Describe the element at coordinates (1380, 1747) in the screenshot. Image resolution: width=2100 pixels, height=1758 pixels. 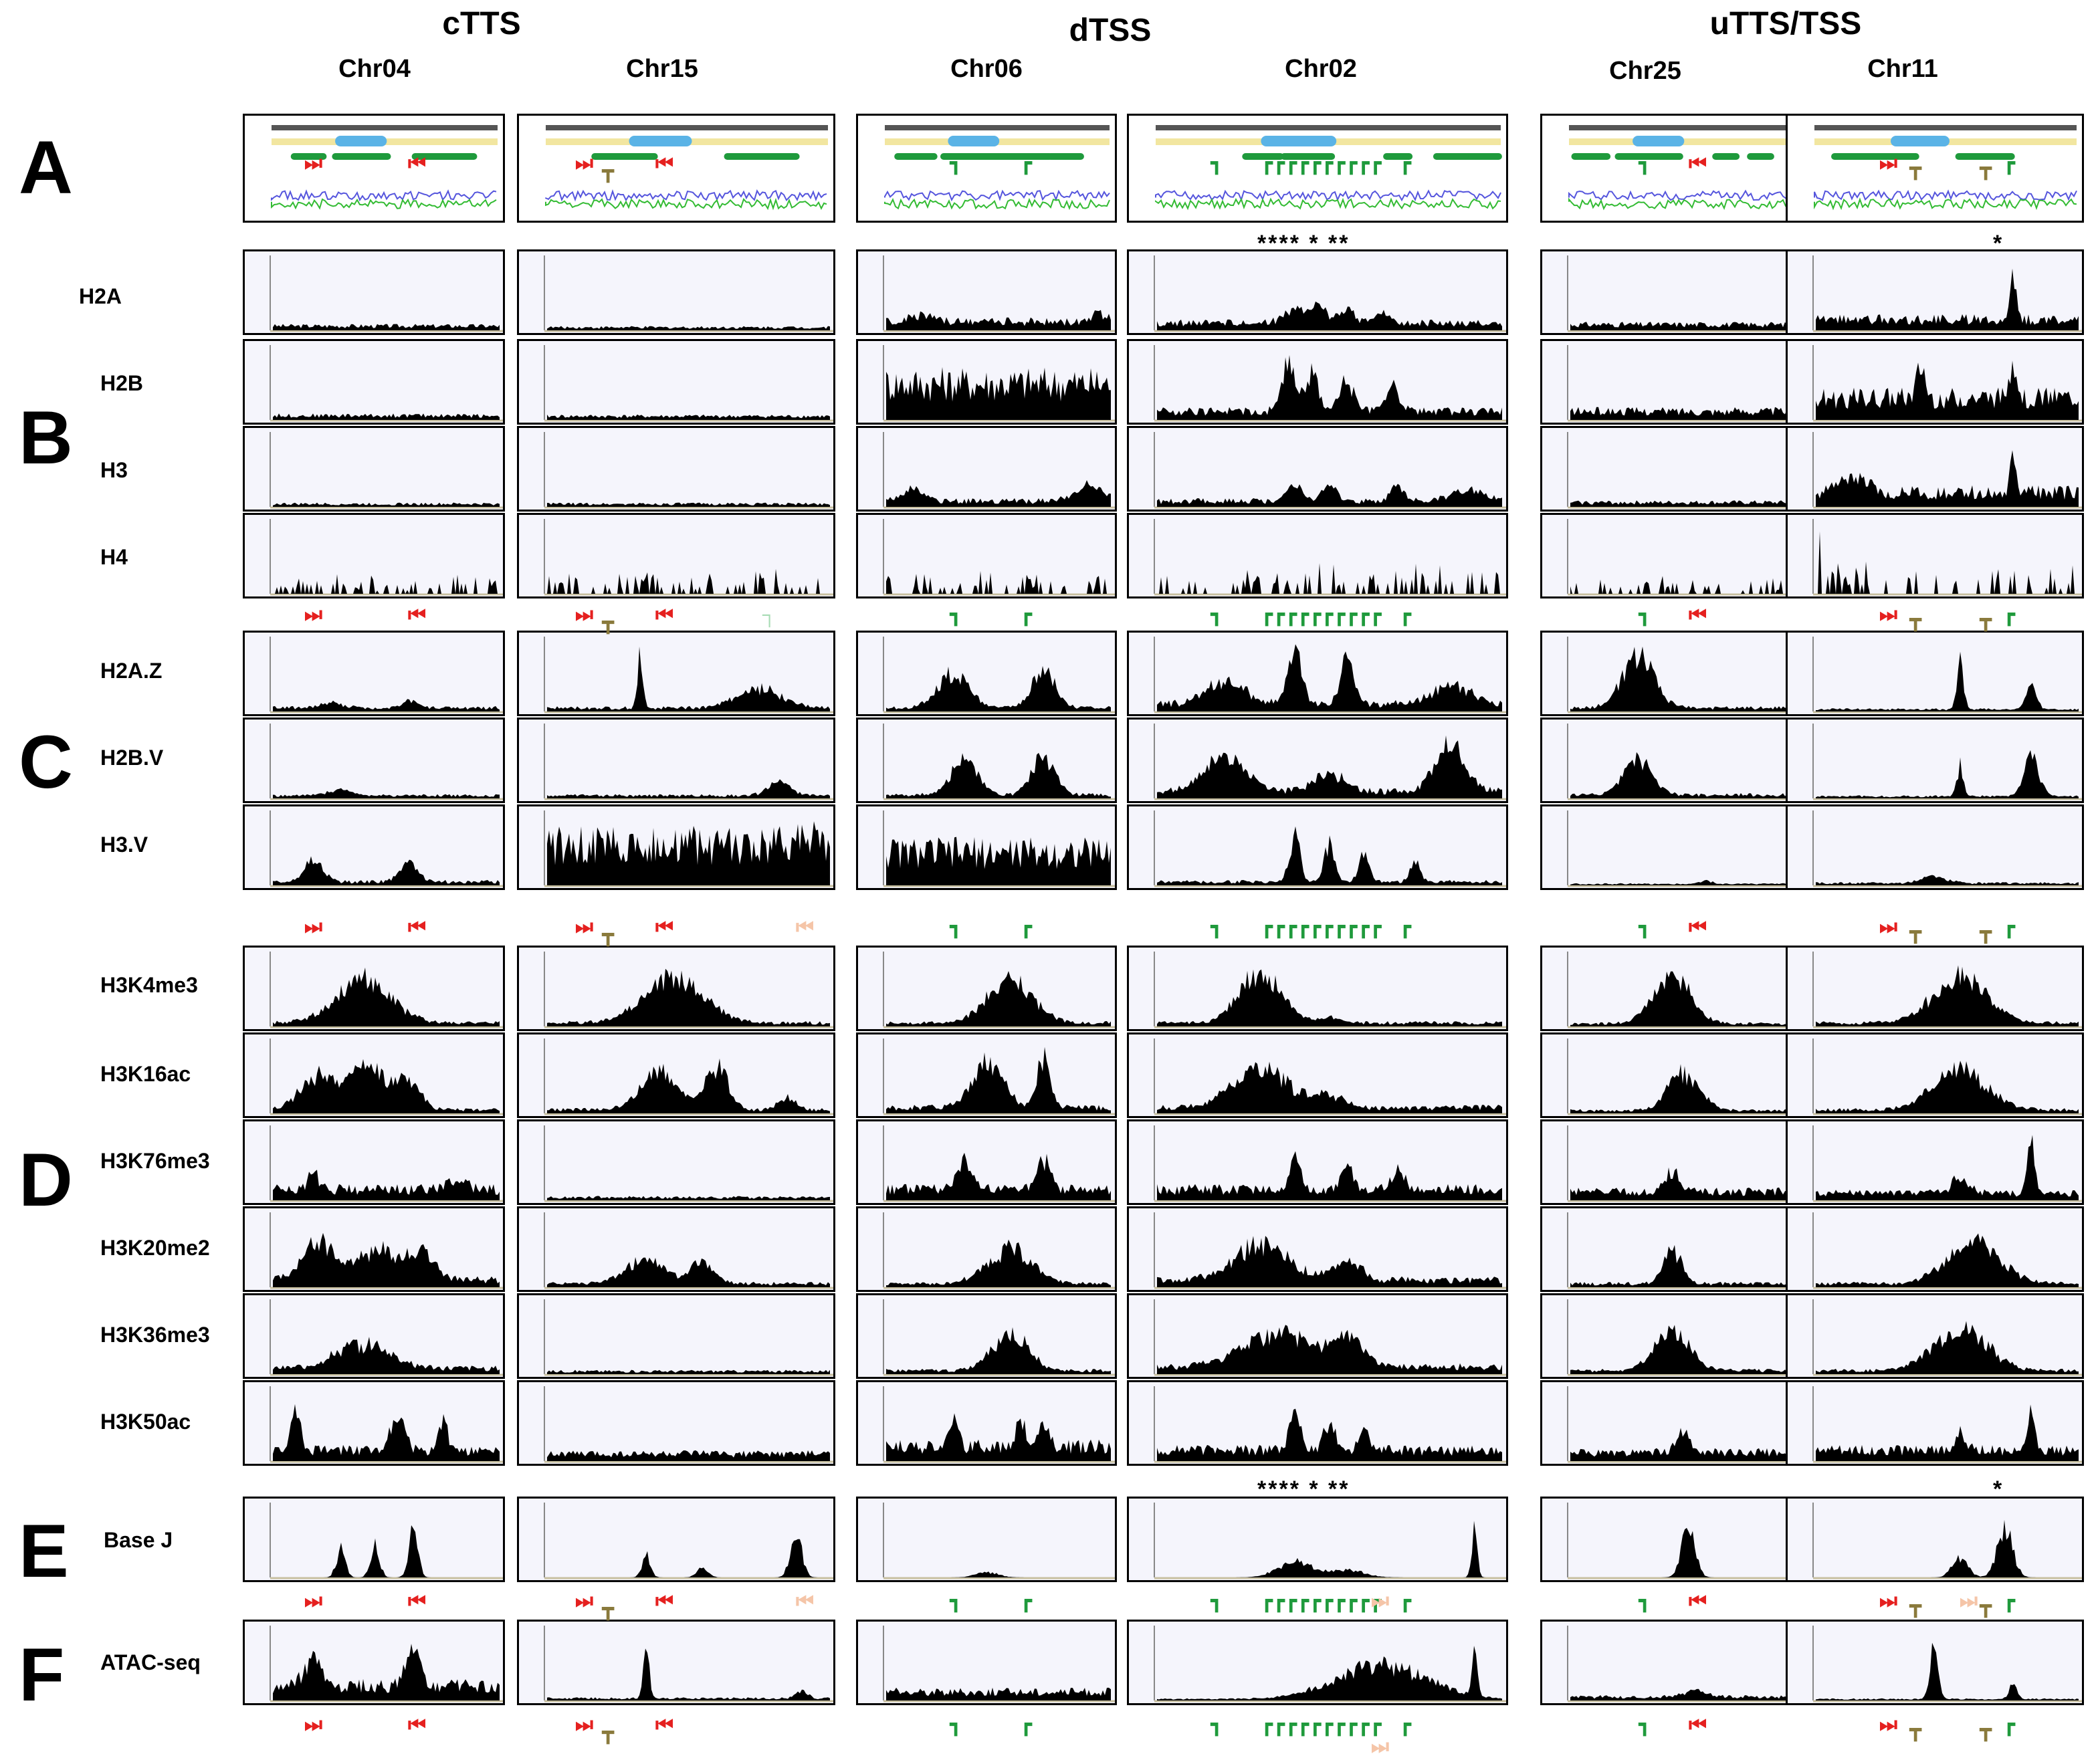
I see `faded-tts-marker-right-icon: ⏭` at that location.